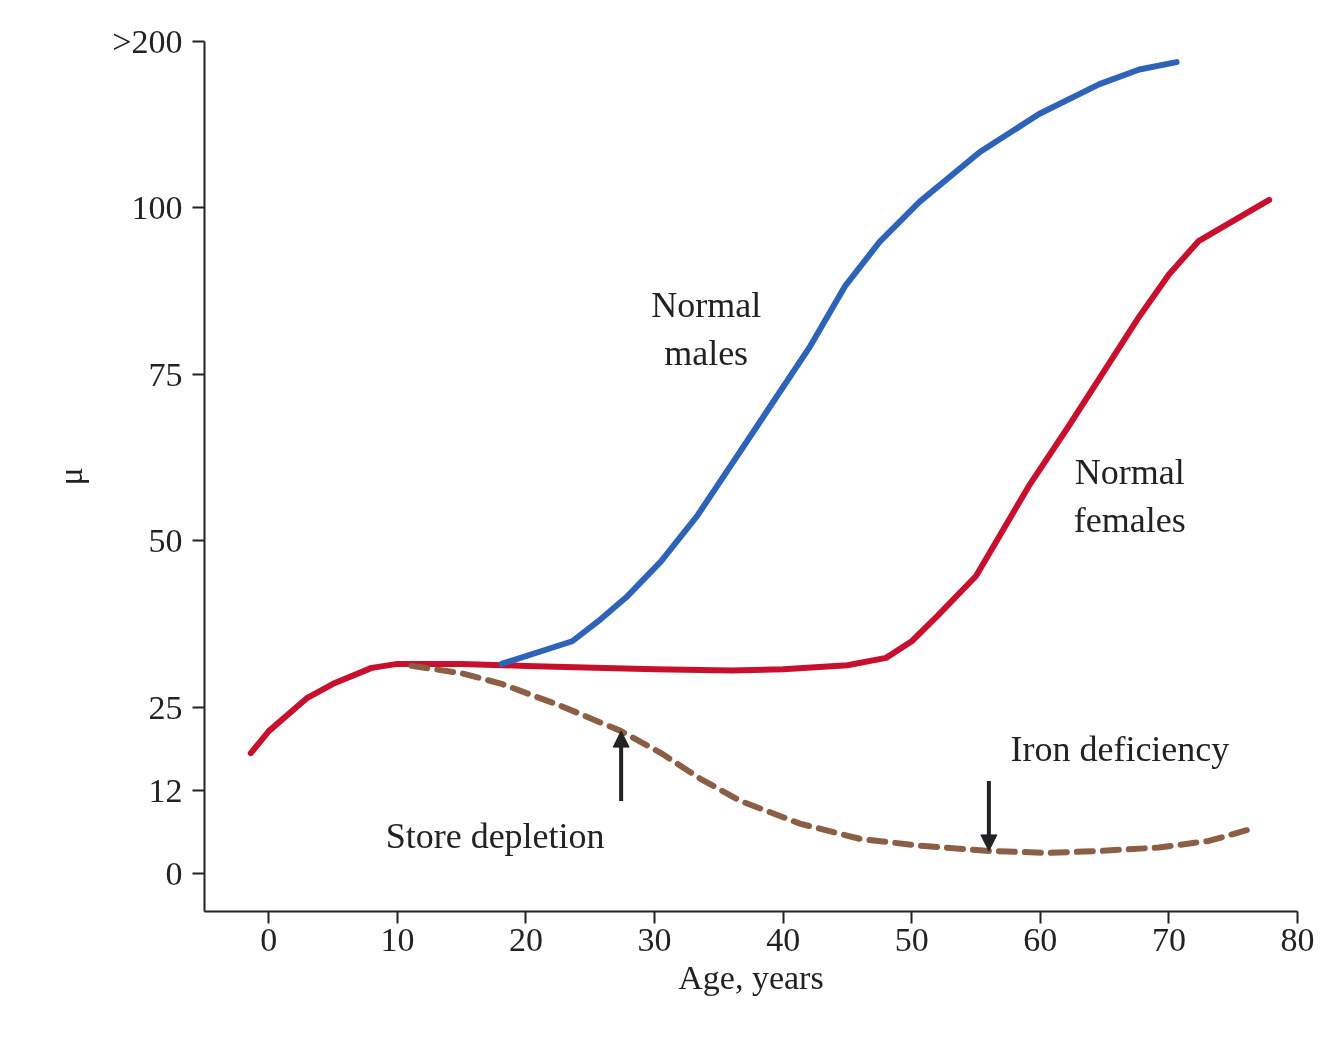  Describe the element at coordinates (165, 790) in the screenshot. I see `y-tick-label: 12` at that location.